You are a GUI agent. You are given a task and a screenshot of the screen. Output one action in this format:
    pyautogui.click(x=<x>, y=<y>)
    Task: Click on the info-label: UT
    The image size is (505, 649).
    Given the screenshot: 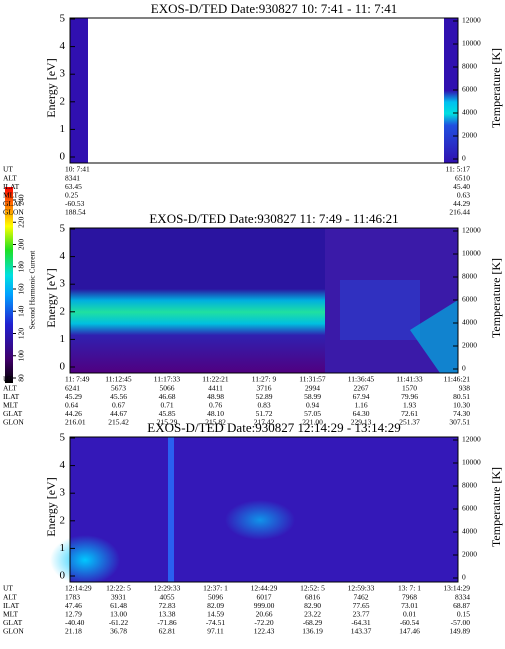 What is the action you would take?
    pyautogui.click(x=8, y=588)
    